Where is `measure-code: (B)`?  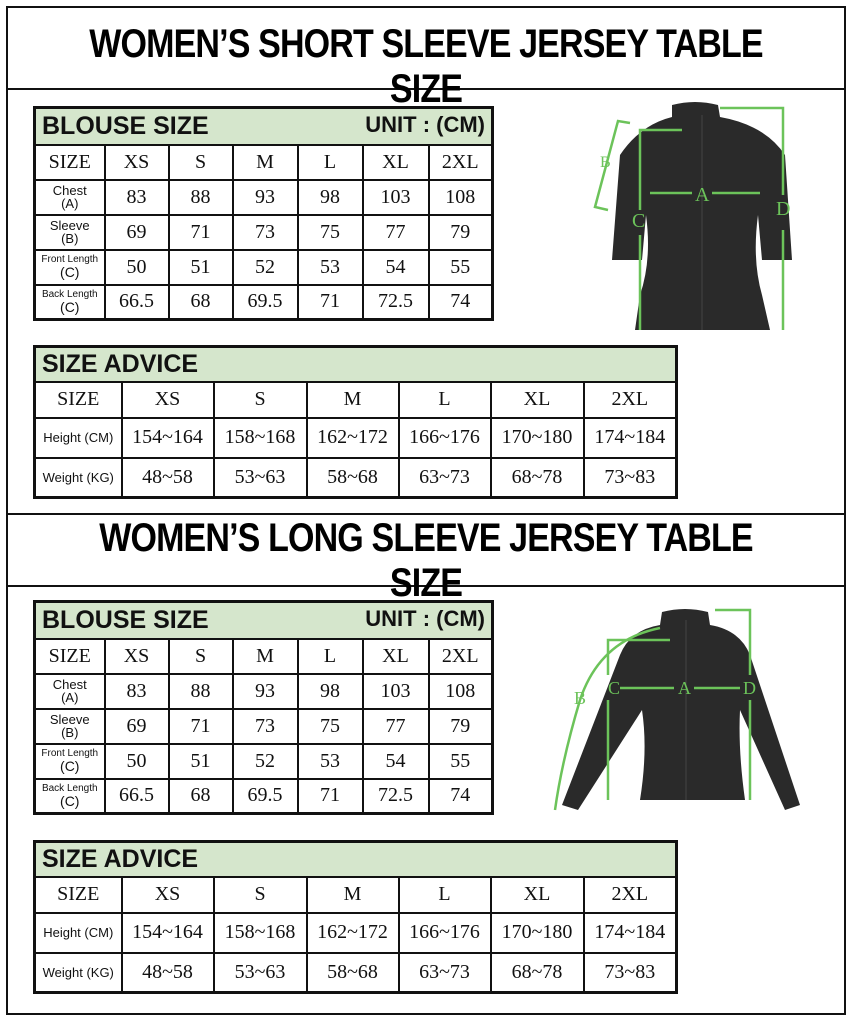
measure-code: (B) is located at coordinates (70, 732).